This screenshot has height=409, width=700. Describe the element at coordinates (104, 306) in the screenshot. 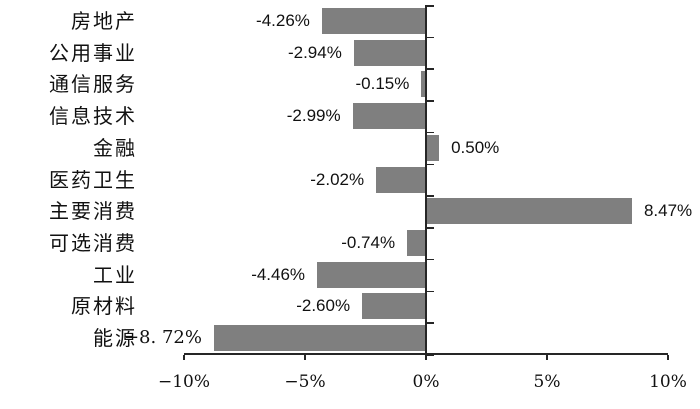

I see `category-label: 原材料` at that location.